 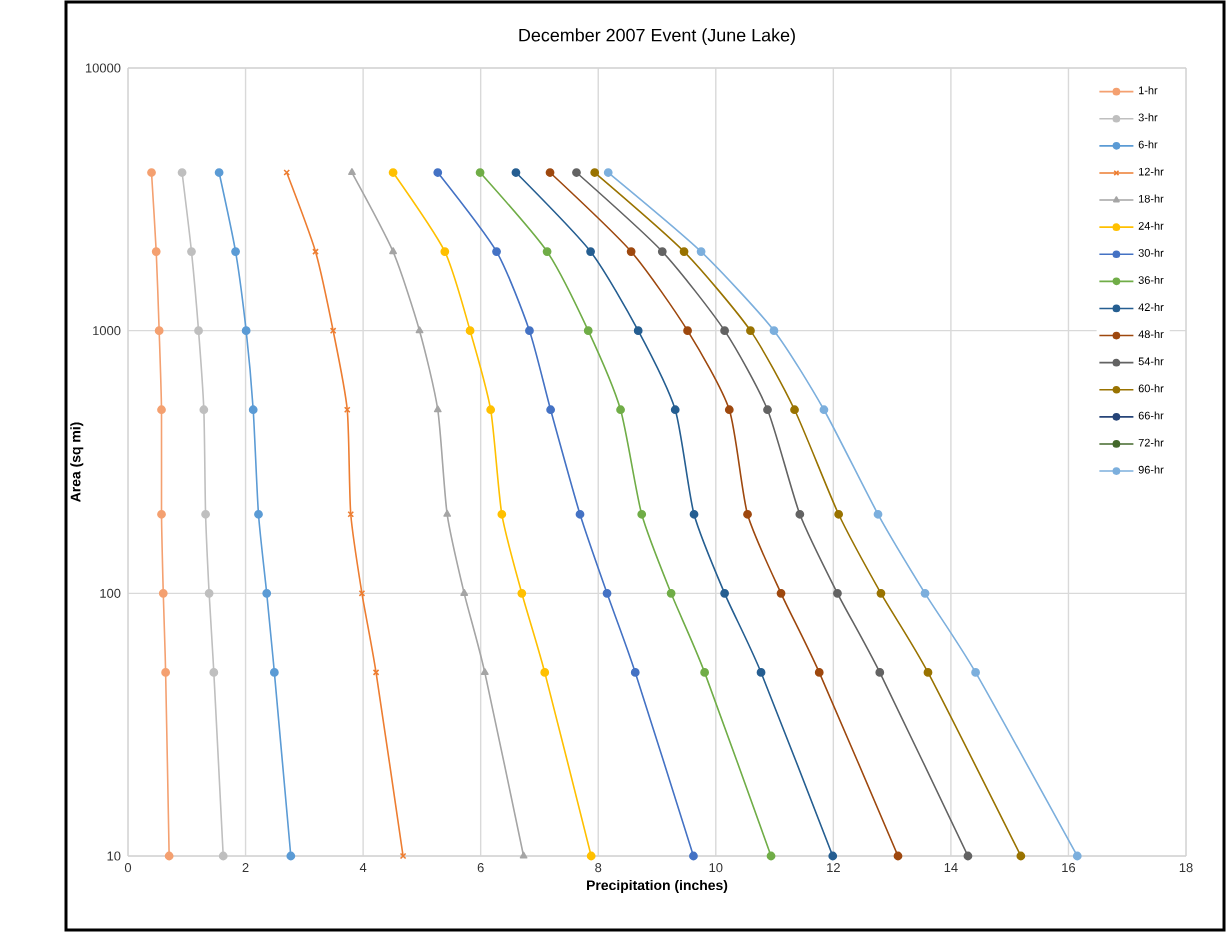 What do you see at coordinates (657, 36) in the screenshot?
I see `chart-title: December 2007 Event (June Lake)` at bounding box center [657, 36].